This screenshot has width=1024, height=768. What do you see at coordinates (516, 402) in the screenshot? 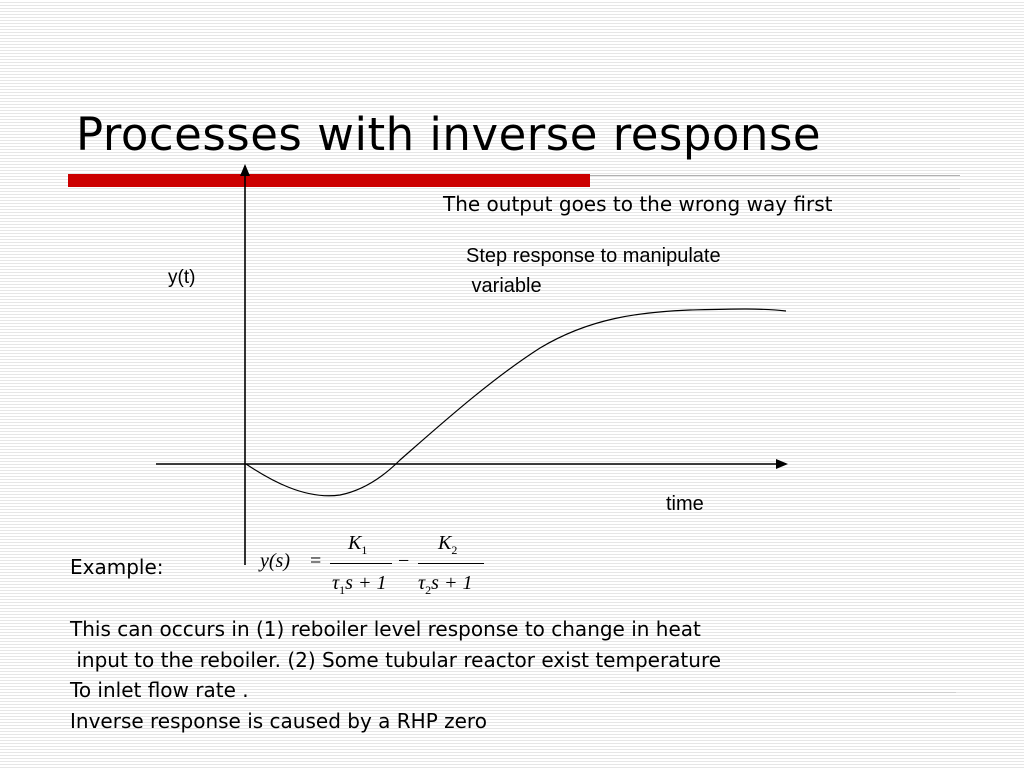
I see `response-curve` at bounding box center [516, 402].